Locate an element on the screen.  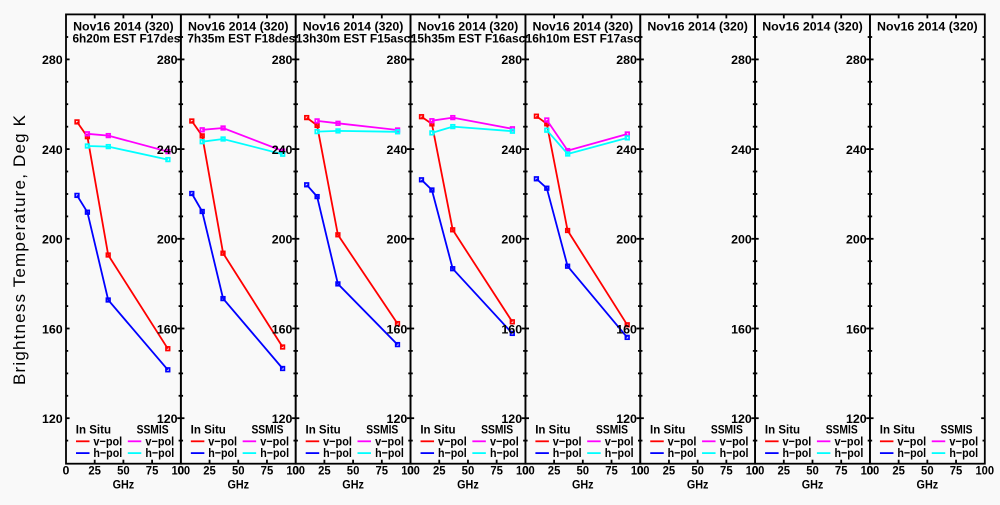
svg-text: 13h30m EST F15asc is located at coordinates (353, 38).